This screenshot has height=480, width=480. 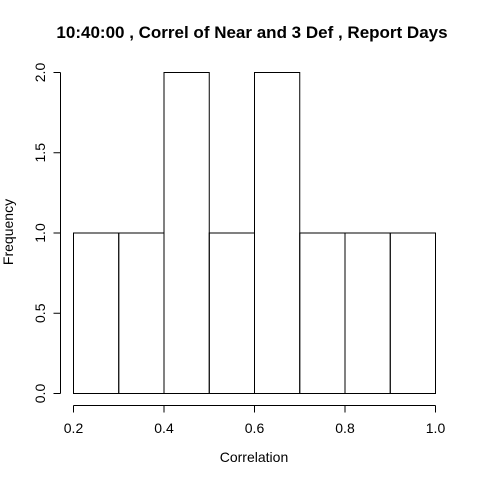 What do you see at coordinates (255, 428) in the screenshot?
I see `x-tick-label: 0.6` at bounding box center [255, 428].